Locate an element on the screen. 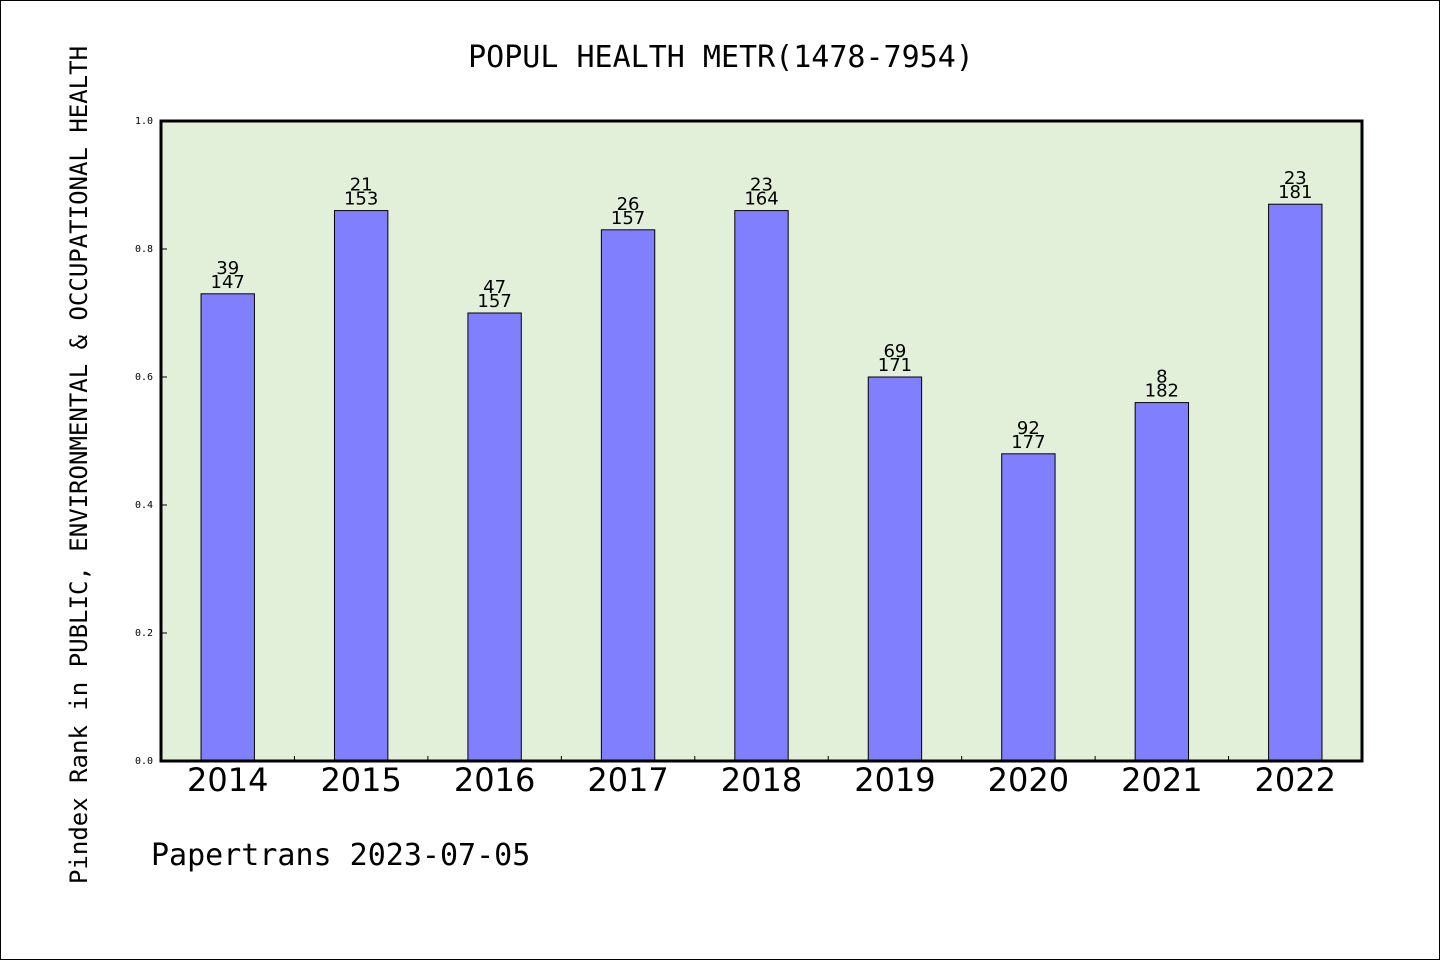 The width and height of the screenshot is (1440, 966). bar-2022 is located at coordinates (1295, 482).